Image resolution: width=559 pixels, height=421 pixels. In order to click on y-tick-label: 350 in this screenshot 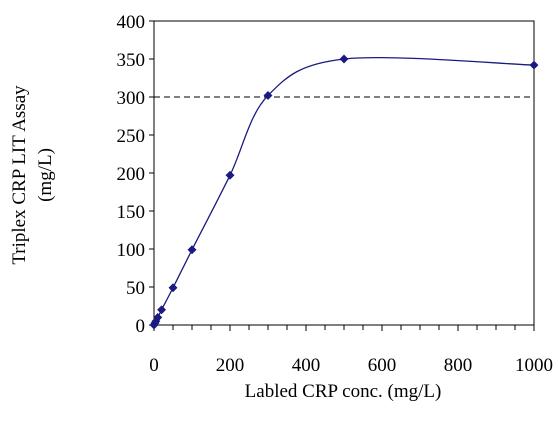, I will do `click(131, 60)`.